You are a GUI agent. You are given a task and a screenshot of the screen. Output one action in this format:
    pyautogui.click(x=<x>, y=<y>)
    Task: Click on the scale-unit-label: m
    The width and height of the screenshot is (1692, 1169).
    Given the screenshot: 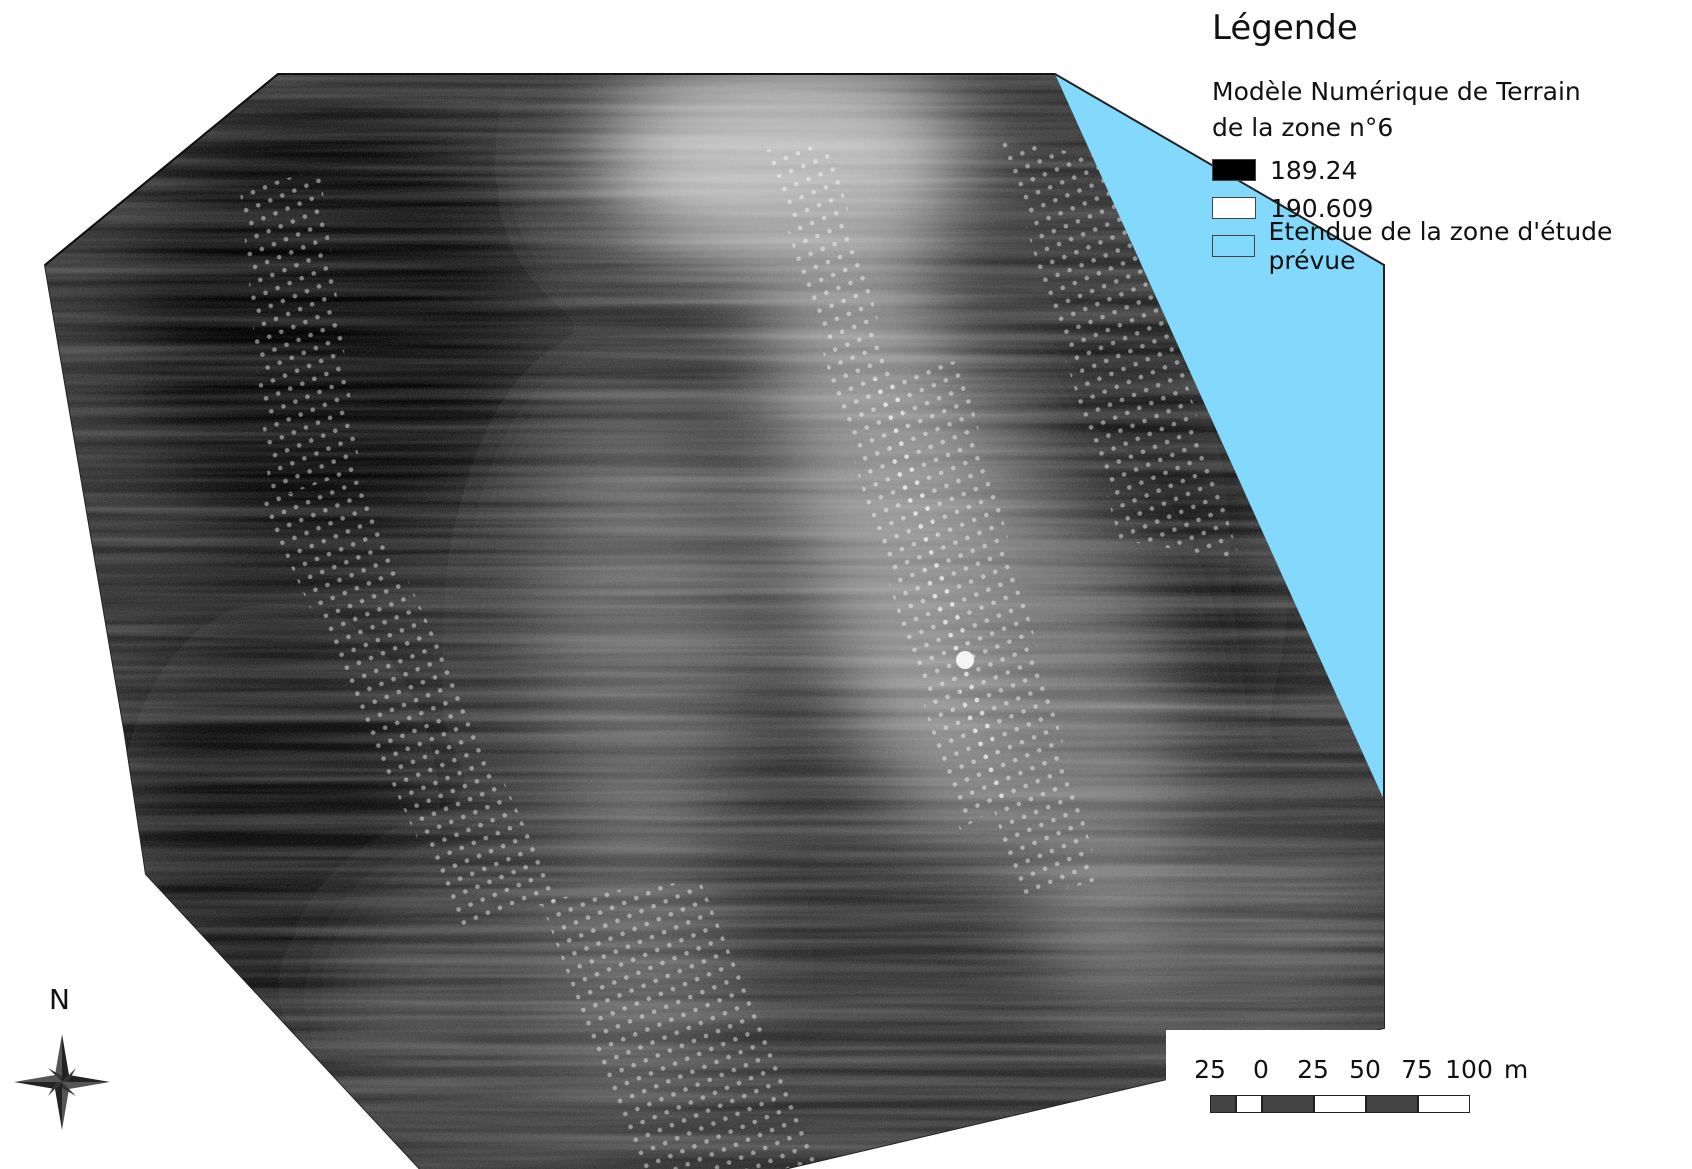 What is the action you would take?
    pyautogui.click(x=1516, y=1069)
    